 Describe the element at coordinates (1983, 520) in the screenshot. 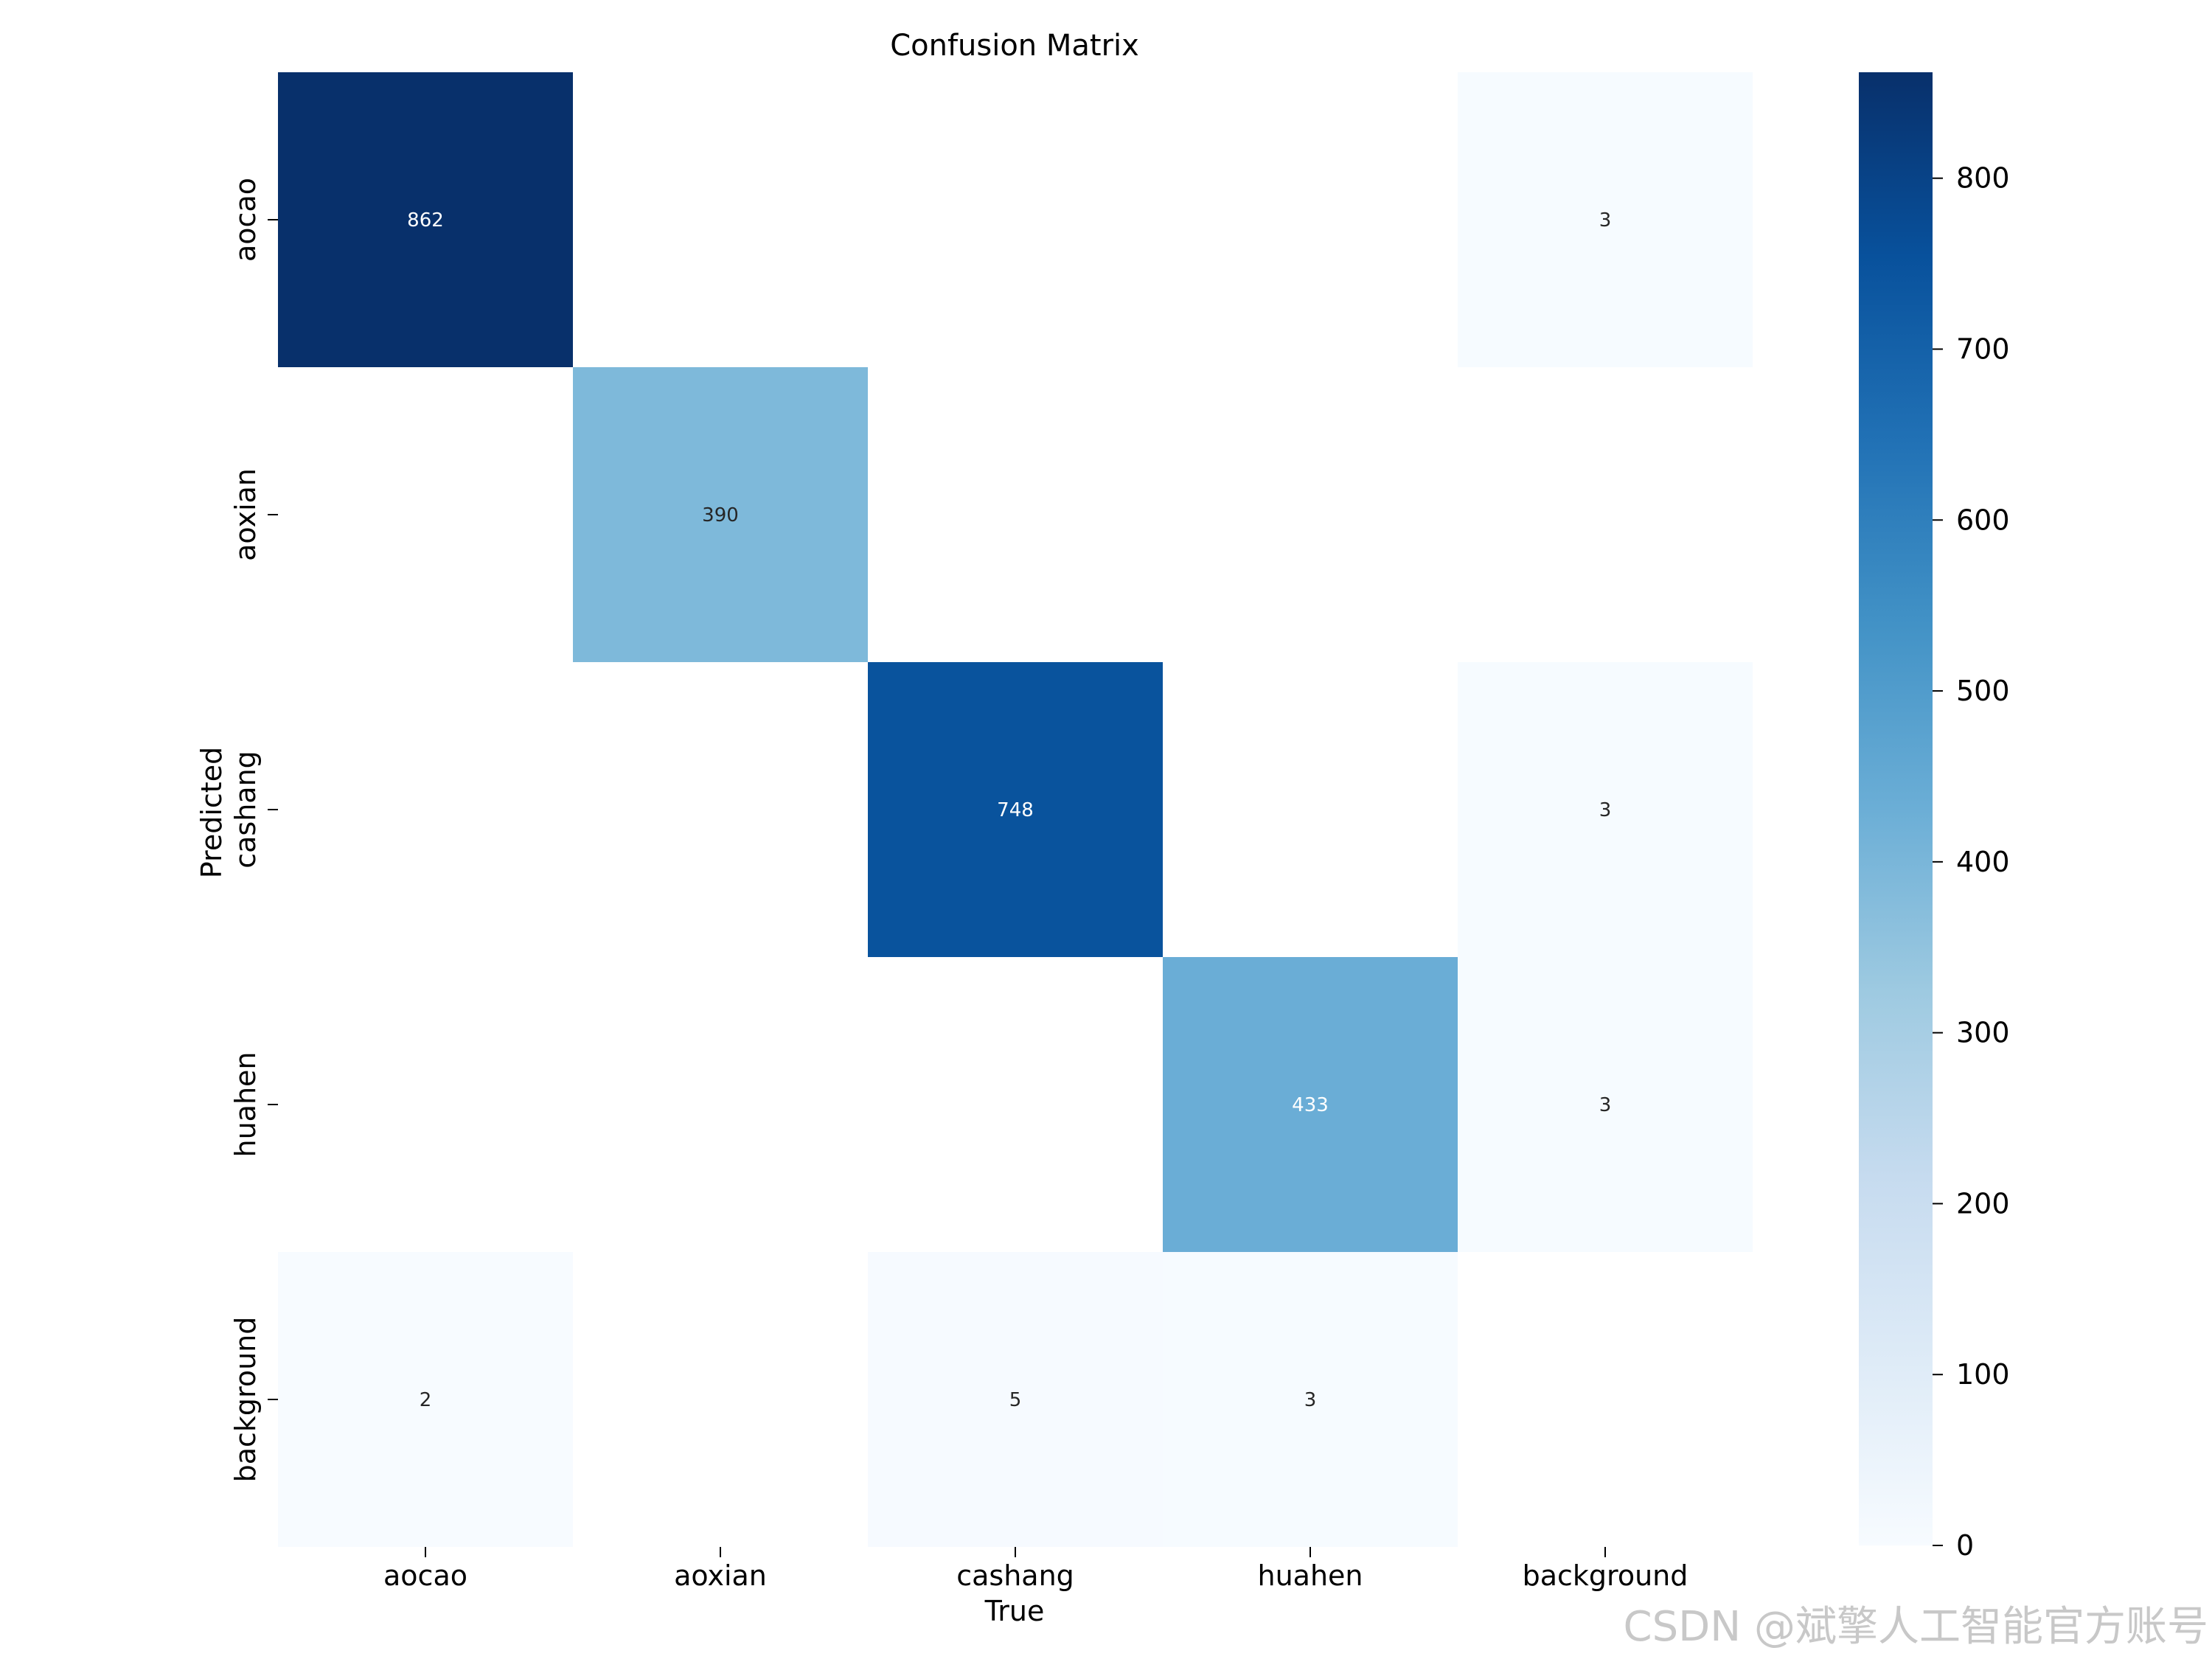

I see `colorbar-tick-label: 600` at that location.